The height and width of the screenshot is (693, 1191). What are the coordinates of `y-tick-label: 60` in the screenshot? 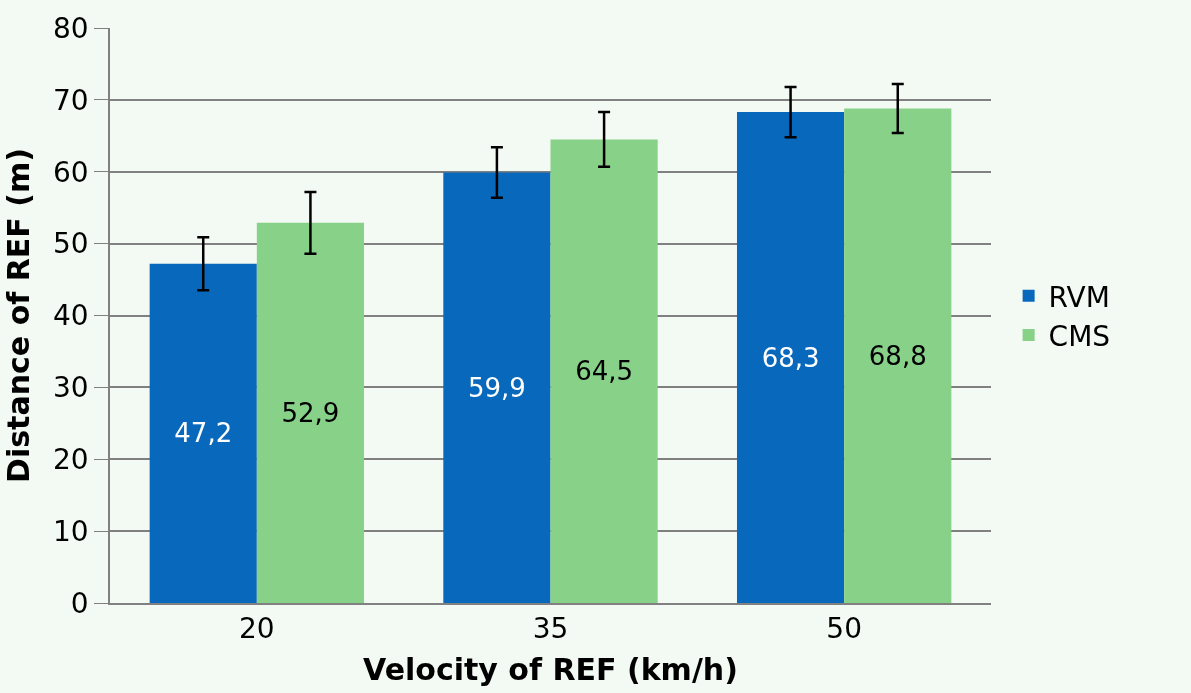 It's located at (71, 172).